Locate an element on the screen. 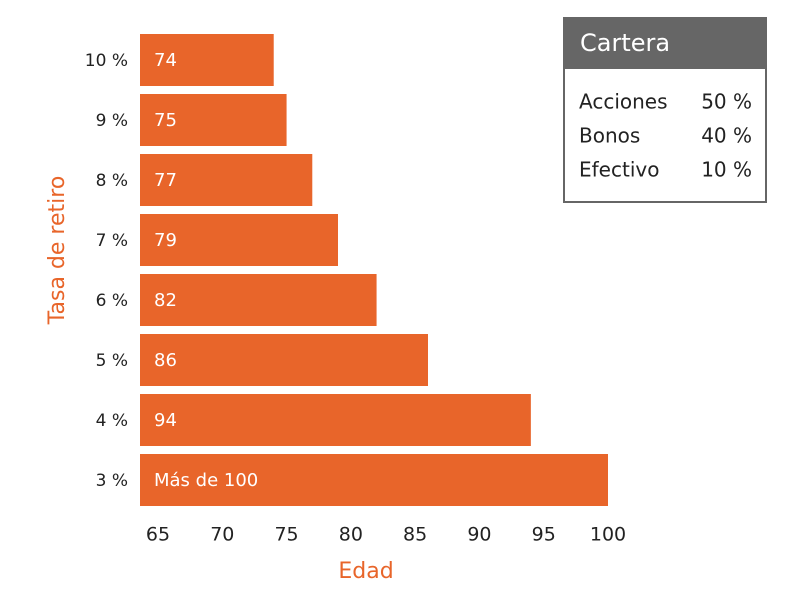 The width and height of the screenshot is (800, 600). x-tick-label: 70 is located at coordinates (222, 535).